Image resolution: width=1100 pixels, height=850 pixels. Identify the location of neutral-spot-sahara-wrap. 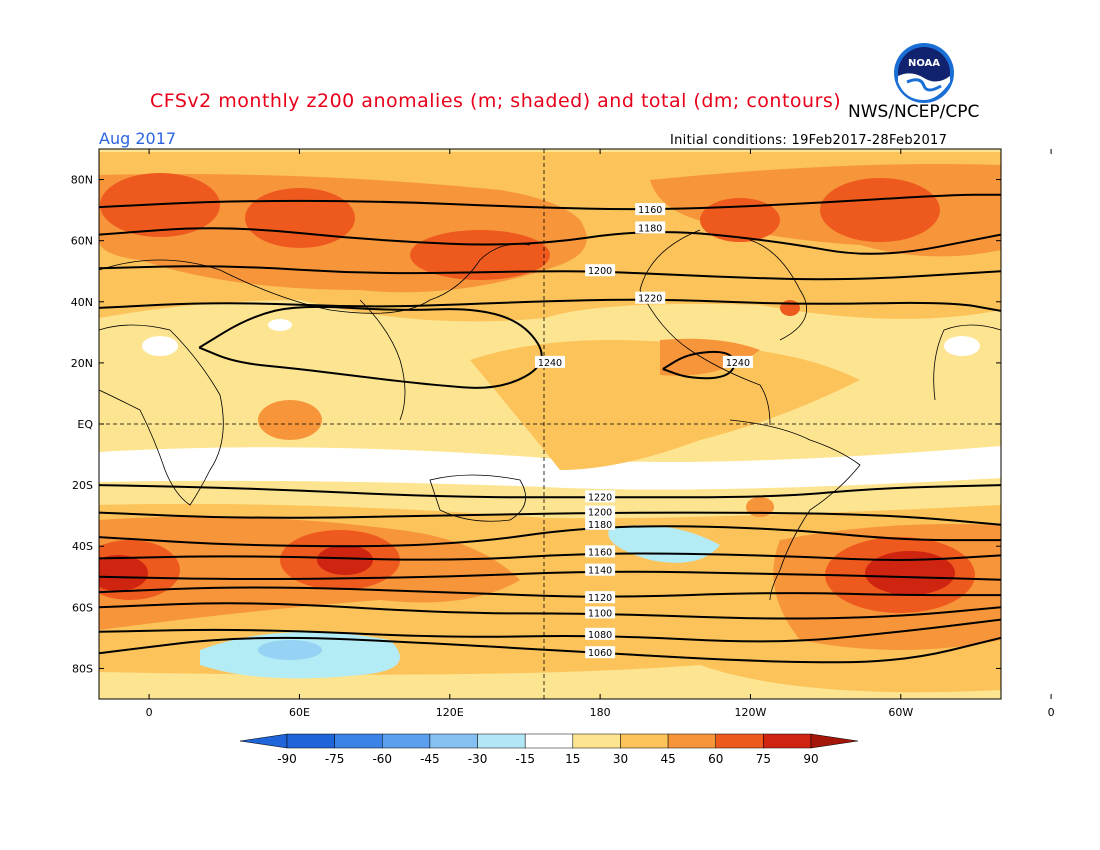
(962, 346).